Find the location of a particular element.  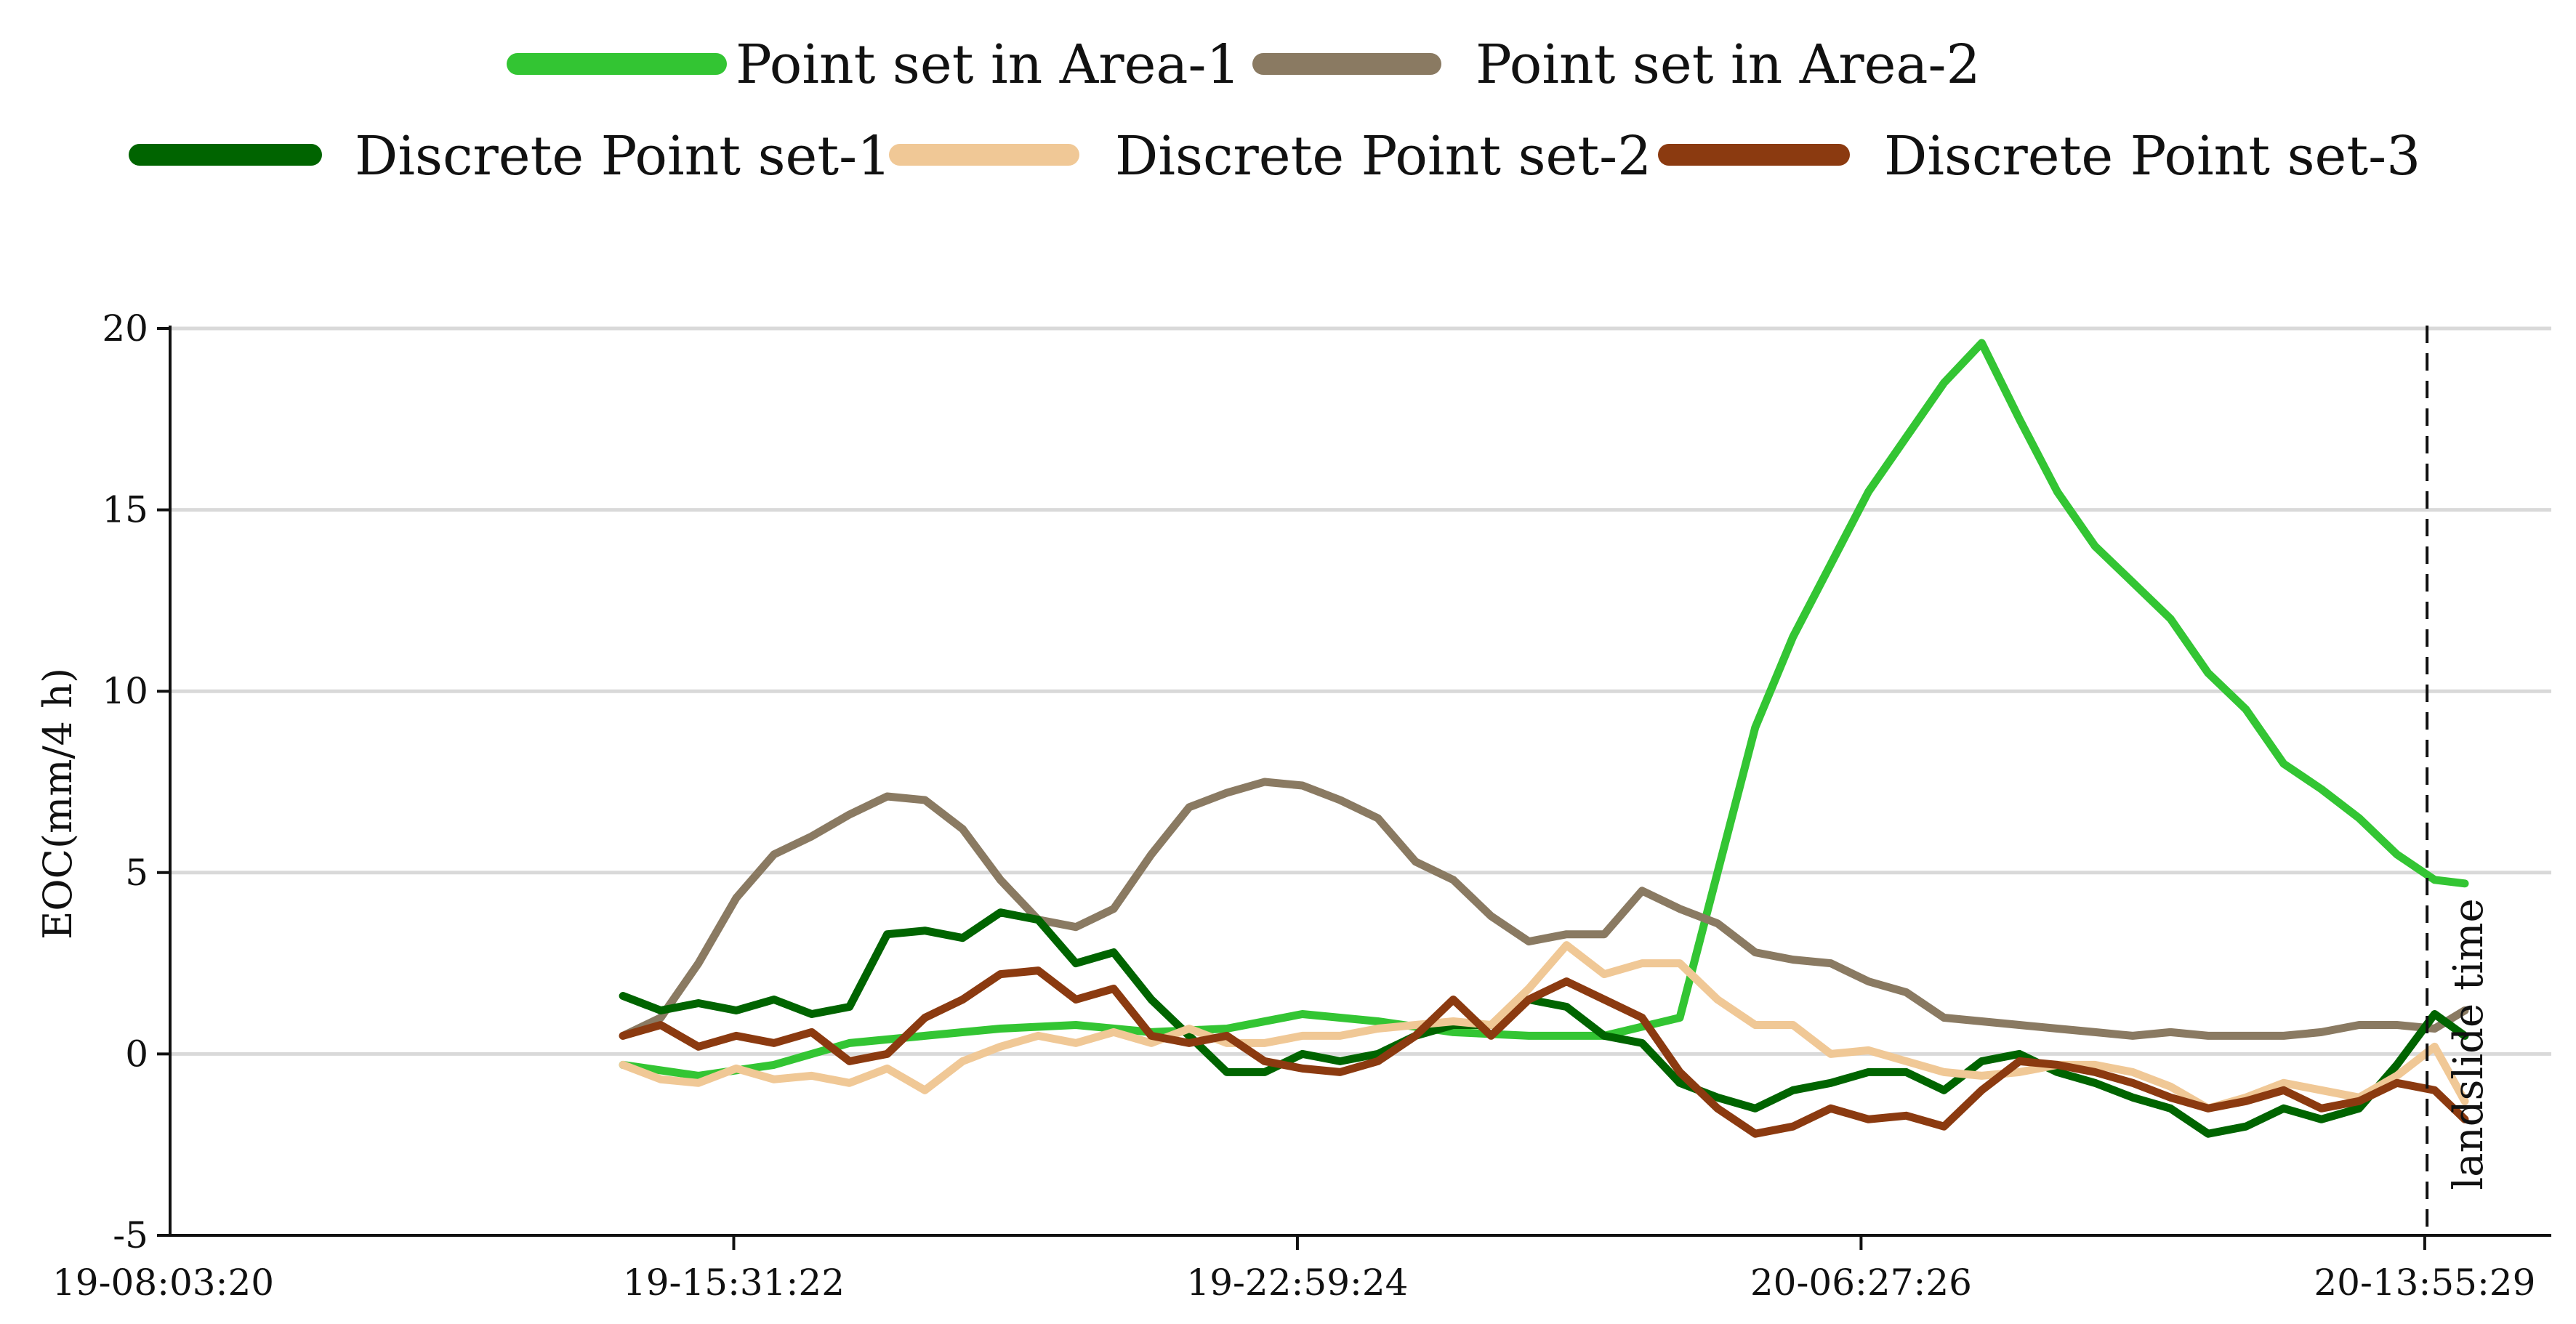

x-tick-label-2: 19-22:59:24 is located at coordinates (1297, 1283).